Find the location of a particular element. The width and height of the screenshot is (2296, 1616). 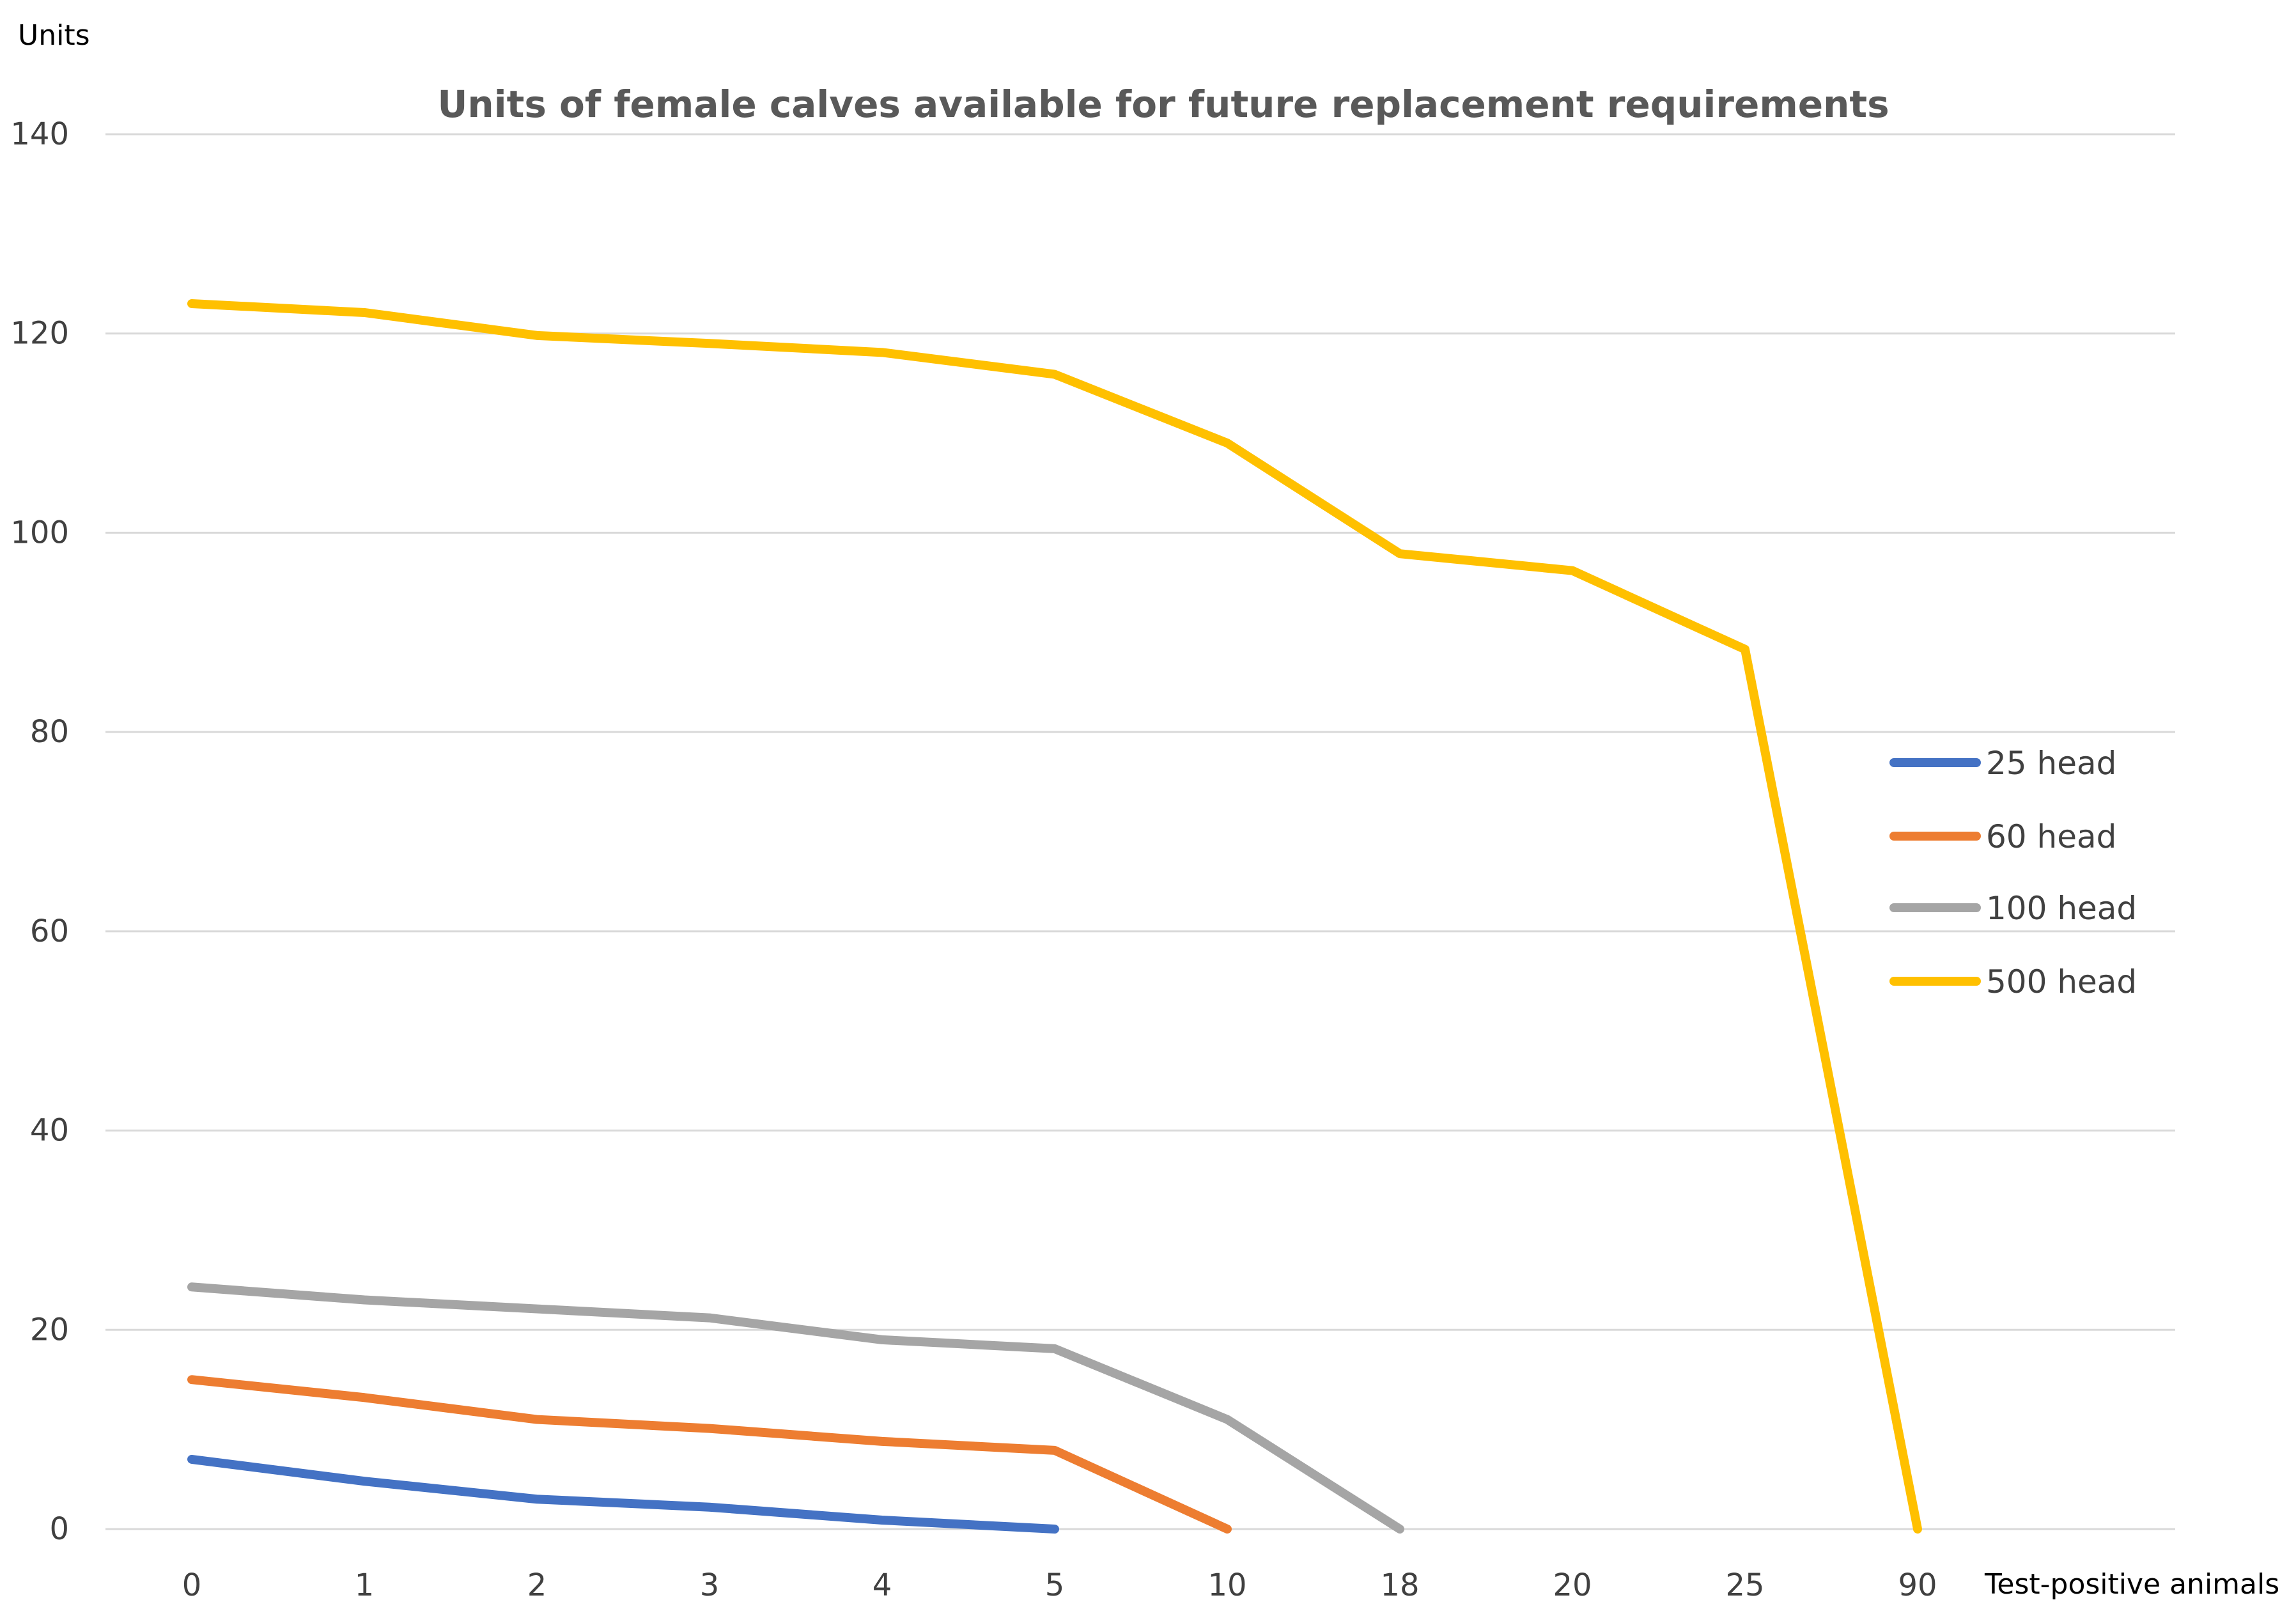

y-tick-label: 60 is located at coordinates (49, 931).